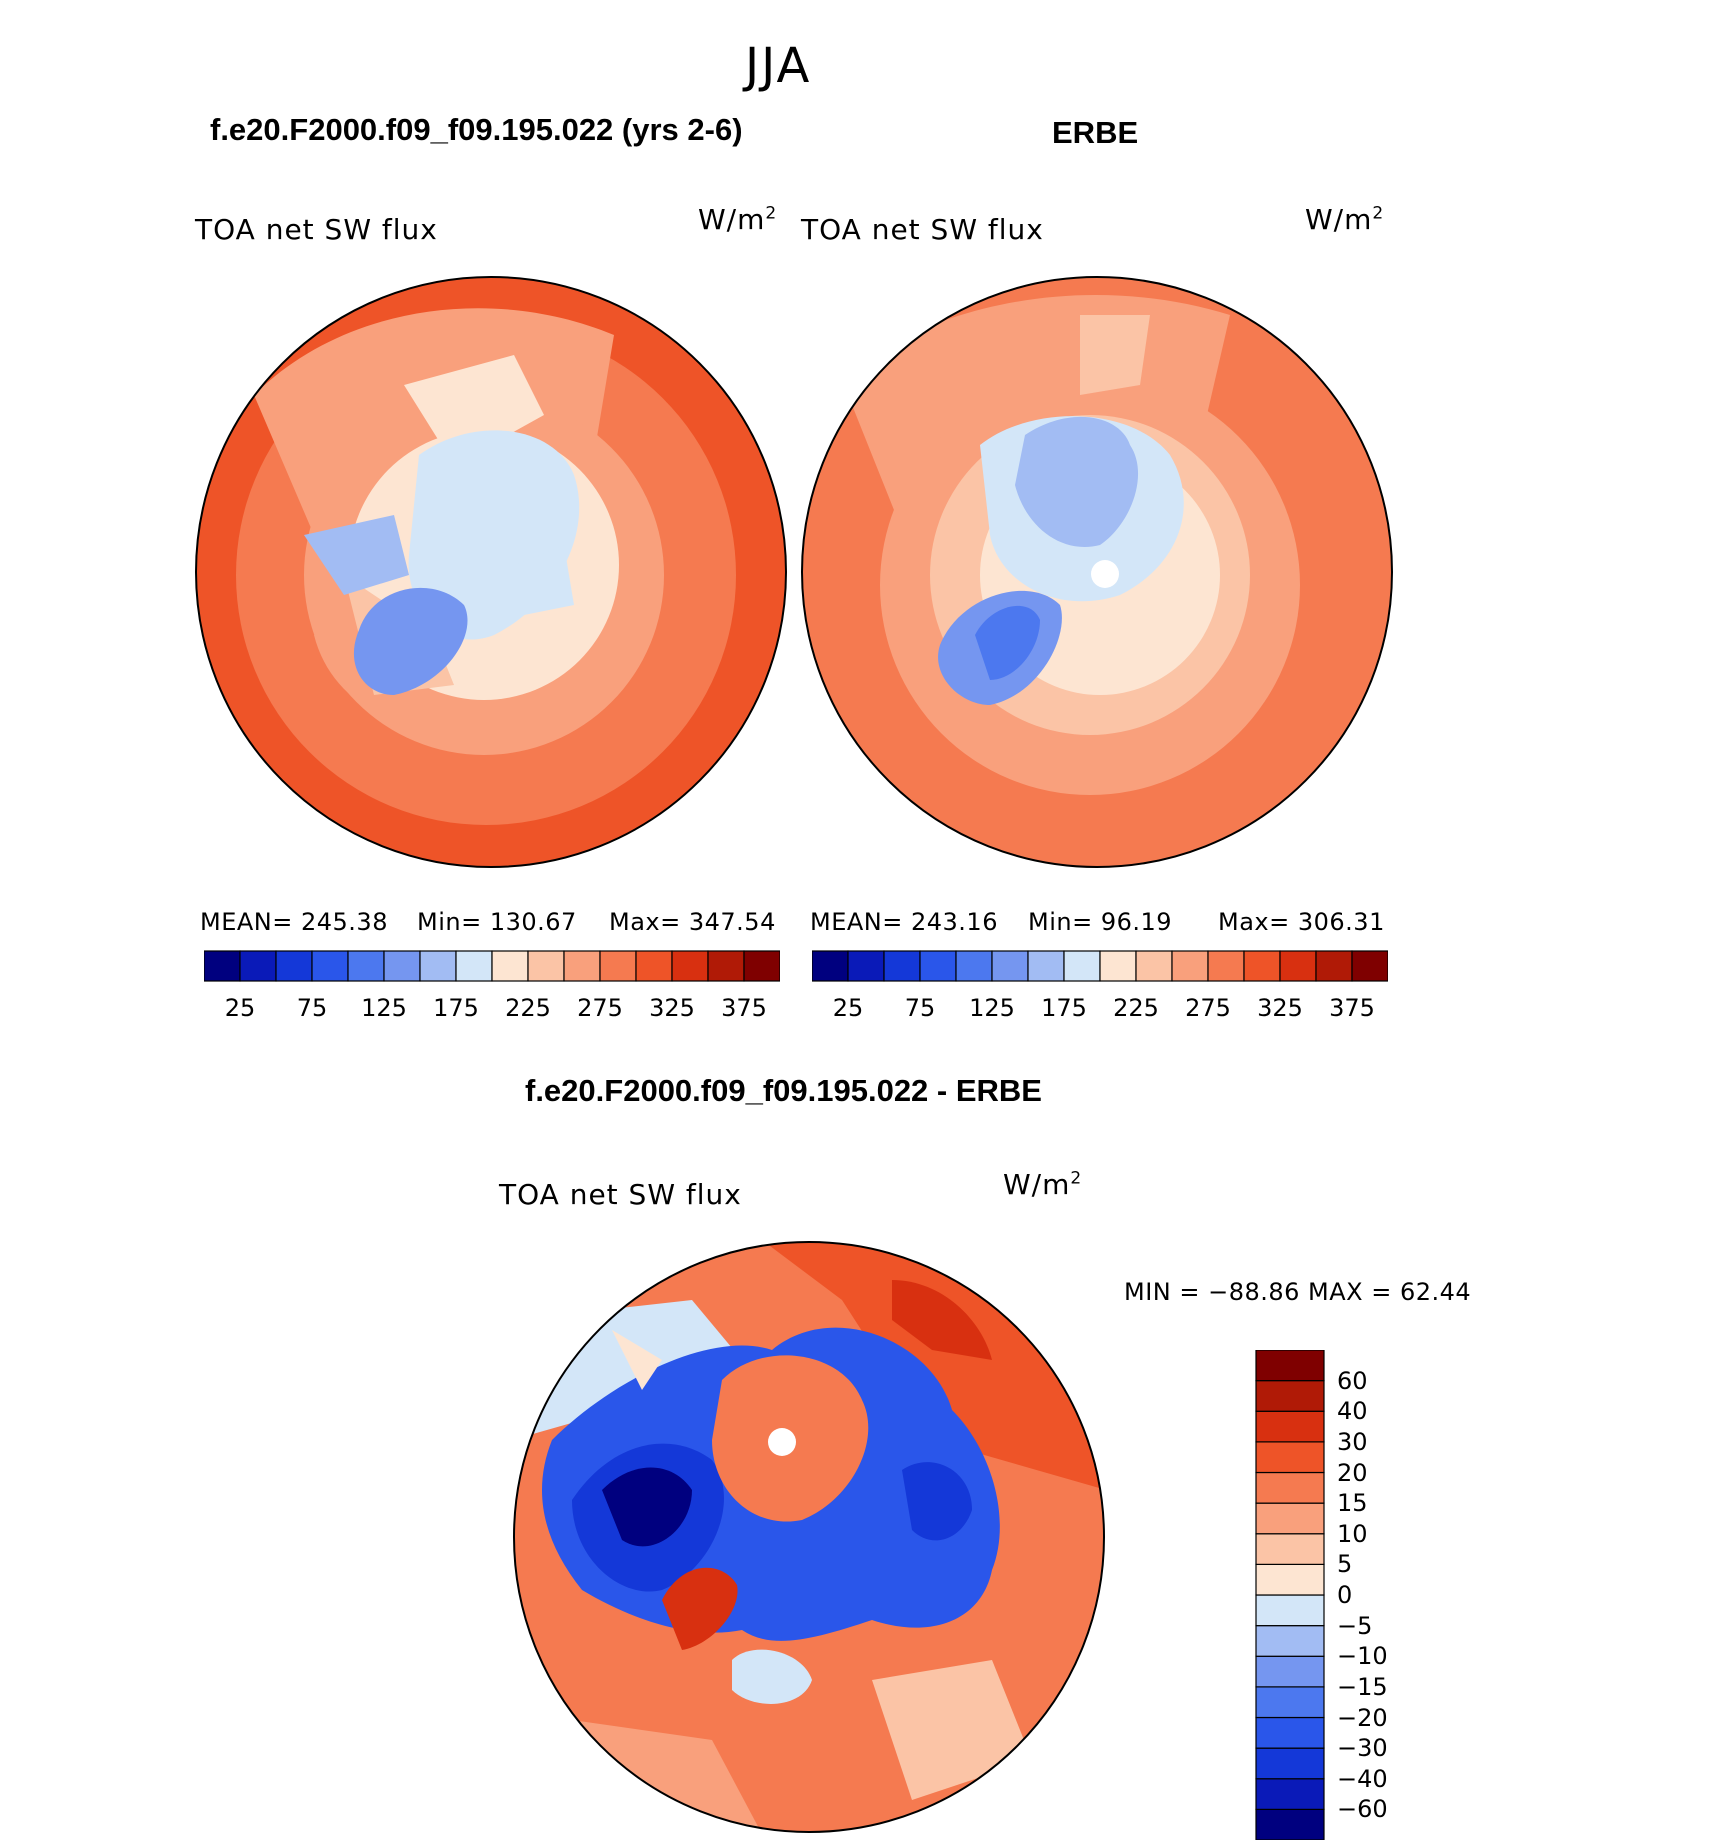 Image resolution: width=1710 pixels, height=1840 pixels. Describe the element at coordinates (1345, 1564) in the screenshot. I see `colorbar-tick-label: 5` at that location.